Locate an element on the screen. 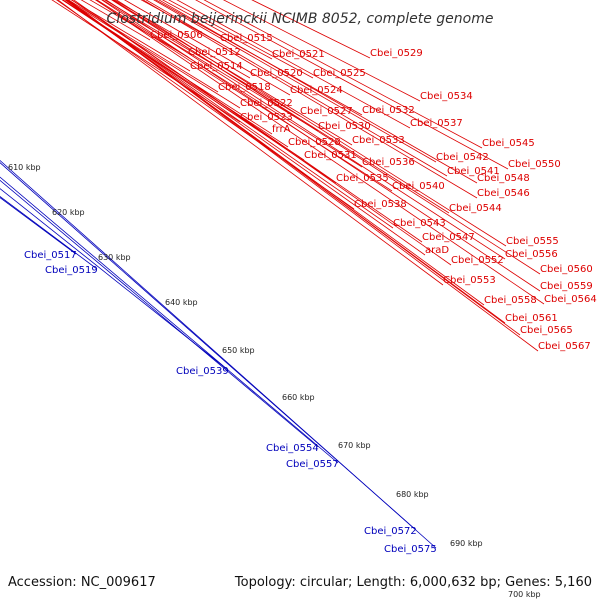 Image resolution: width=600 pixels, height=600 pixels. gene-label-forward: Cbei_0555 is located at coordinates (532, 241).